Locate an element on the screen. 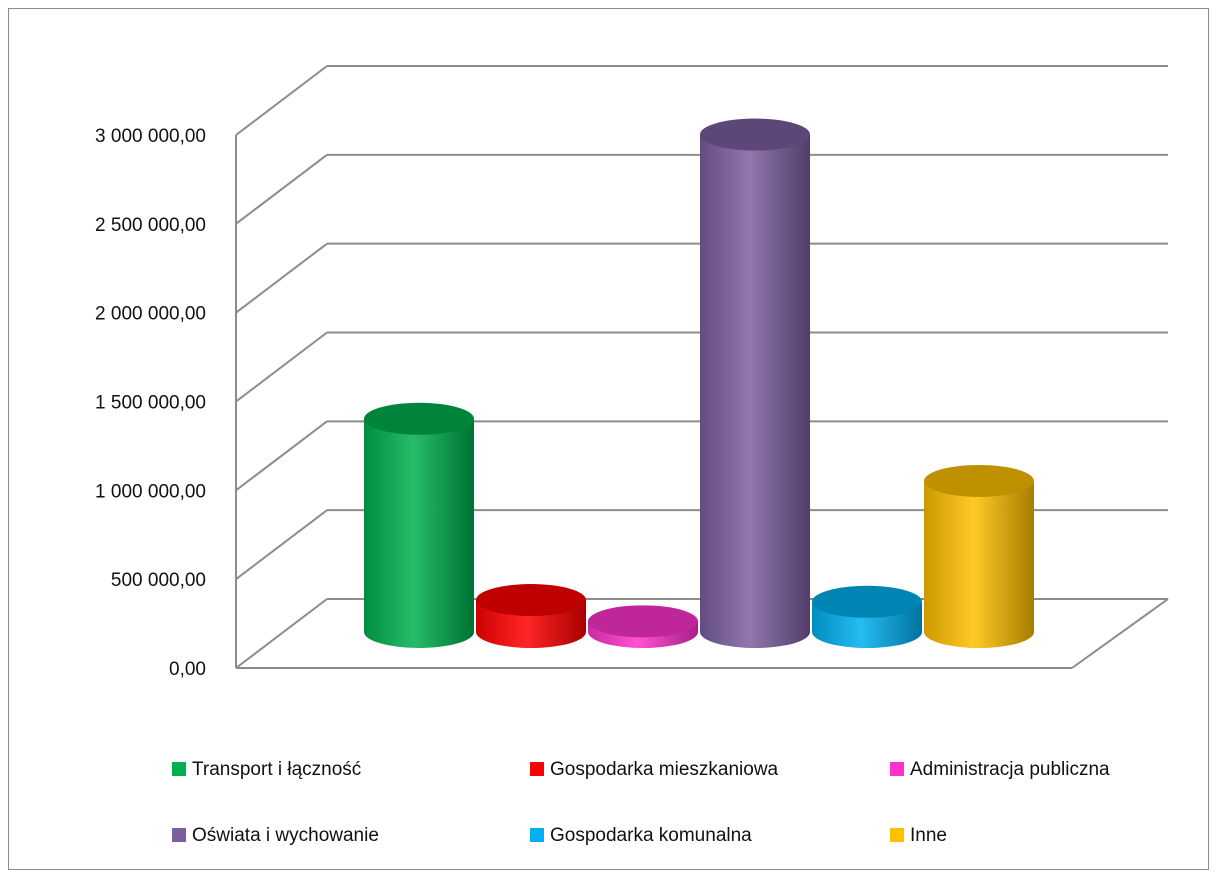 This screenshot has height=878, width=1219. legend-item: Inne is located at coordinates (918, 835).